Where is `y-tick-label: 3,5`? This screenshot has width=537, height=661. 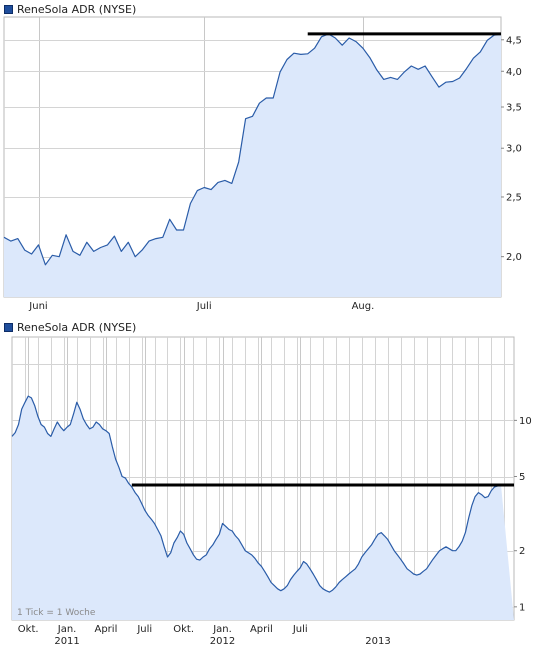 y-tick-label: 3,5 is located at coordinates (514, 107).